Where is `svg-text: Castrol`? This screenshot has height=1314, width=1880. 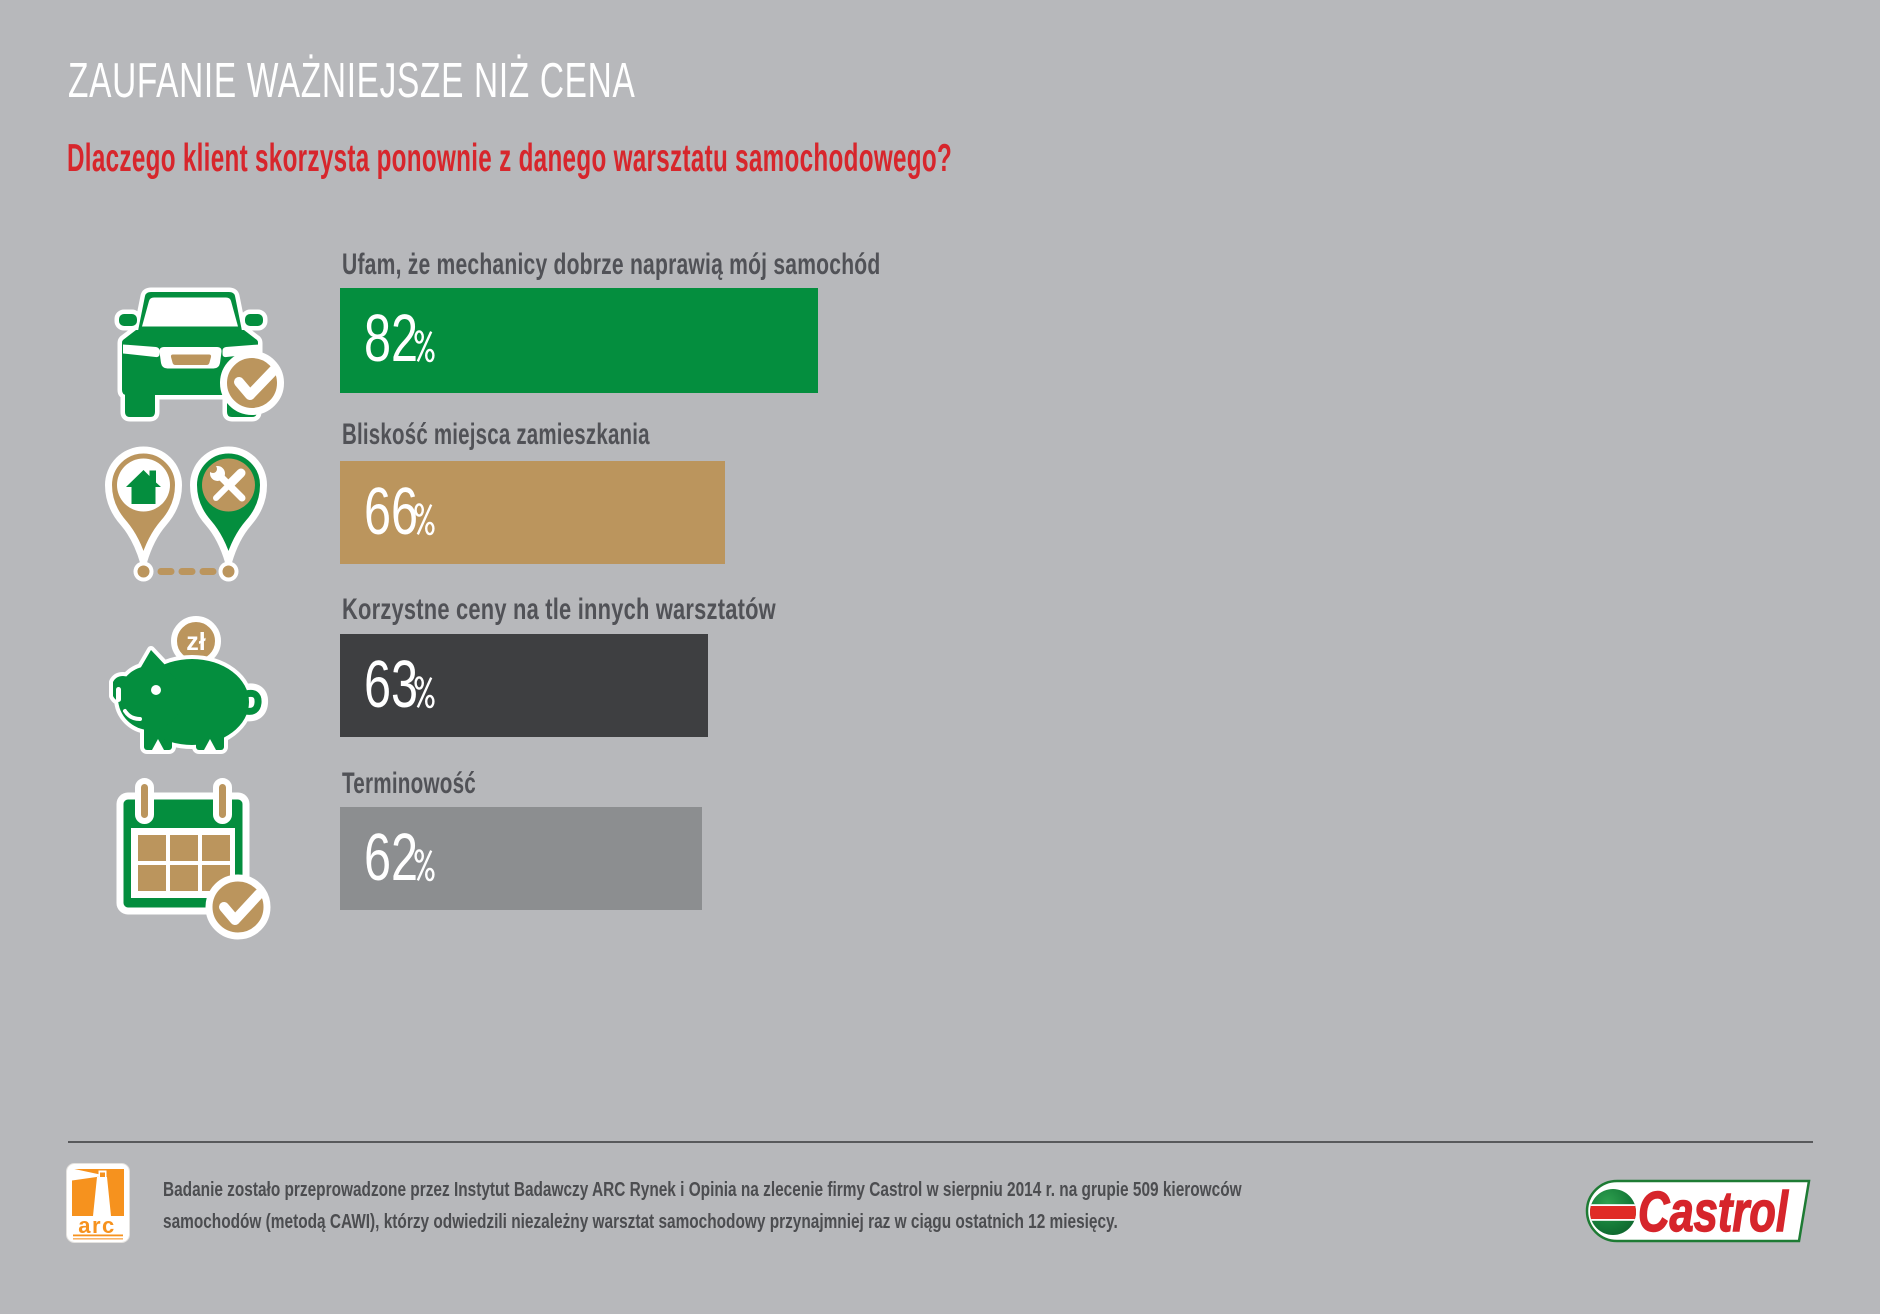 svg-text: Castrol is located at coordinates (1713, 1212).